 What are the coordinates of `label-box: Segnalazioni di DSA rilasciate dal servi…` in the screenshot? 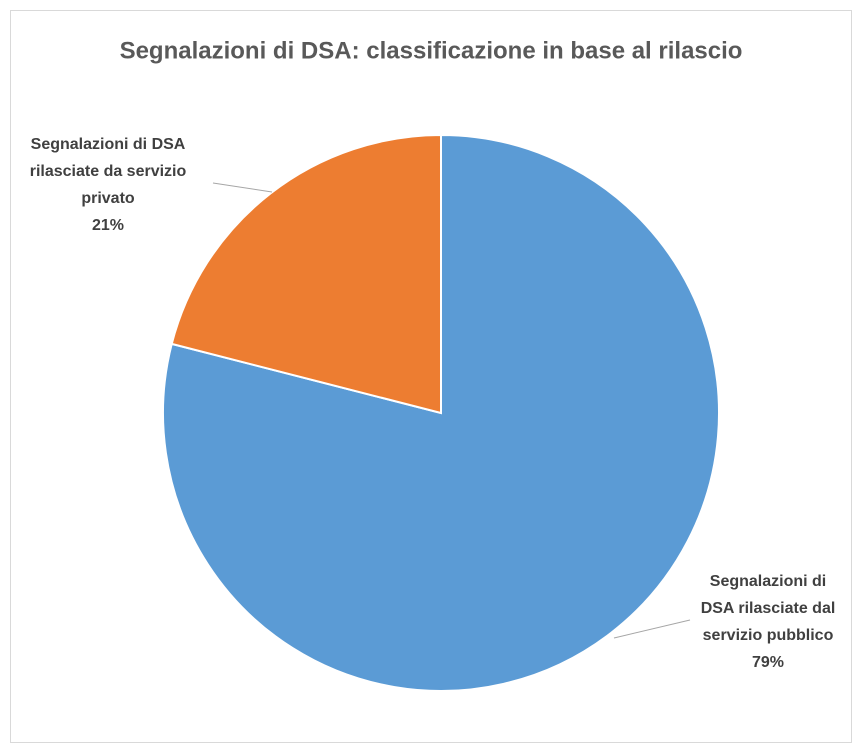 It's located at (768, 622).